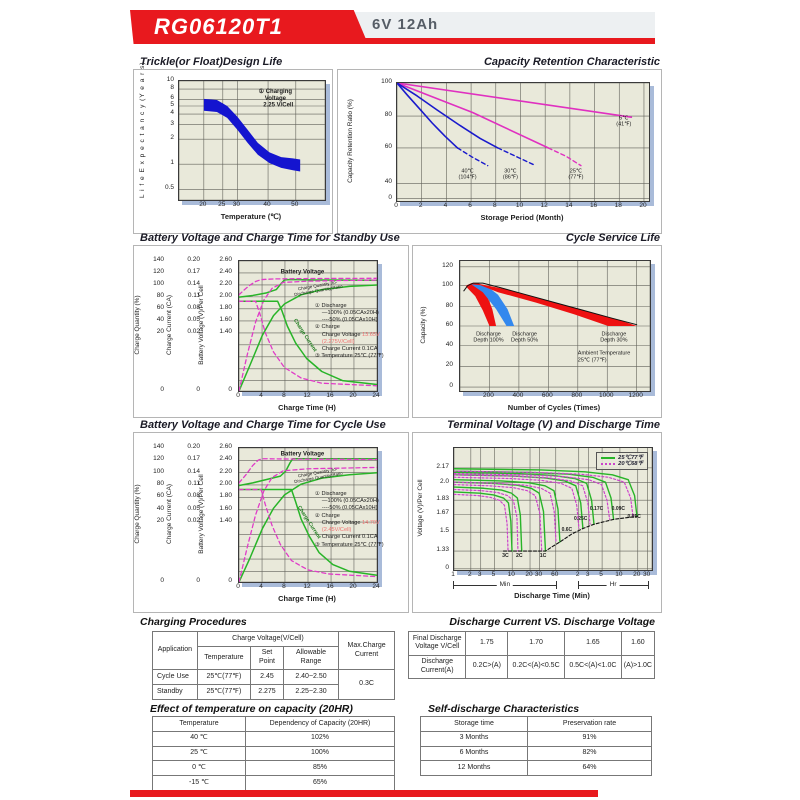  I want to click on y-tick-label: 0.5, so click(169, 188).